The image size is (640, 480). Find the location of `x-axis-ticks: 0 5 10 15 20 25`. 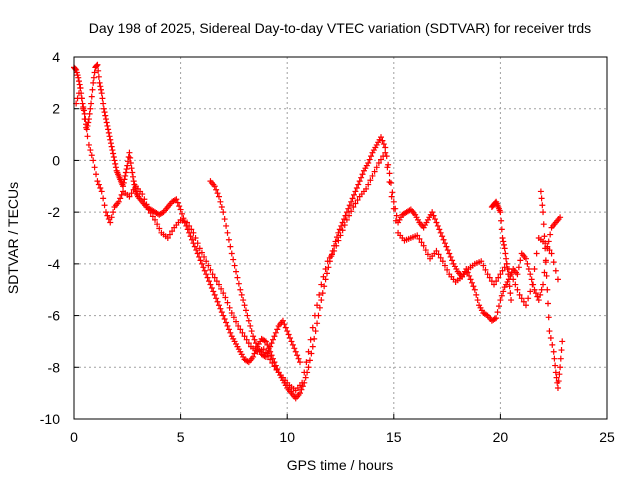

x-axis-ticks: 0 5 10 15 20 25 is located at coordinates (342, 429).